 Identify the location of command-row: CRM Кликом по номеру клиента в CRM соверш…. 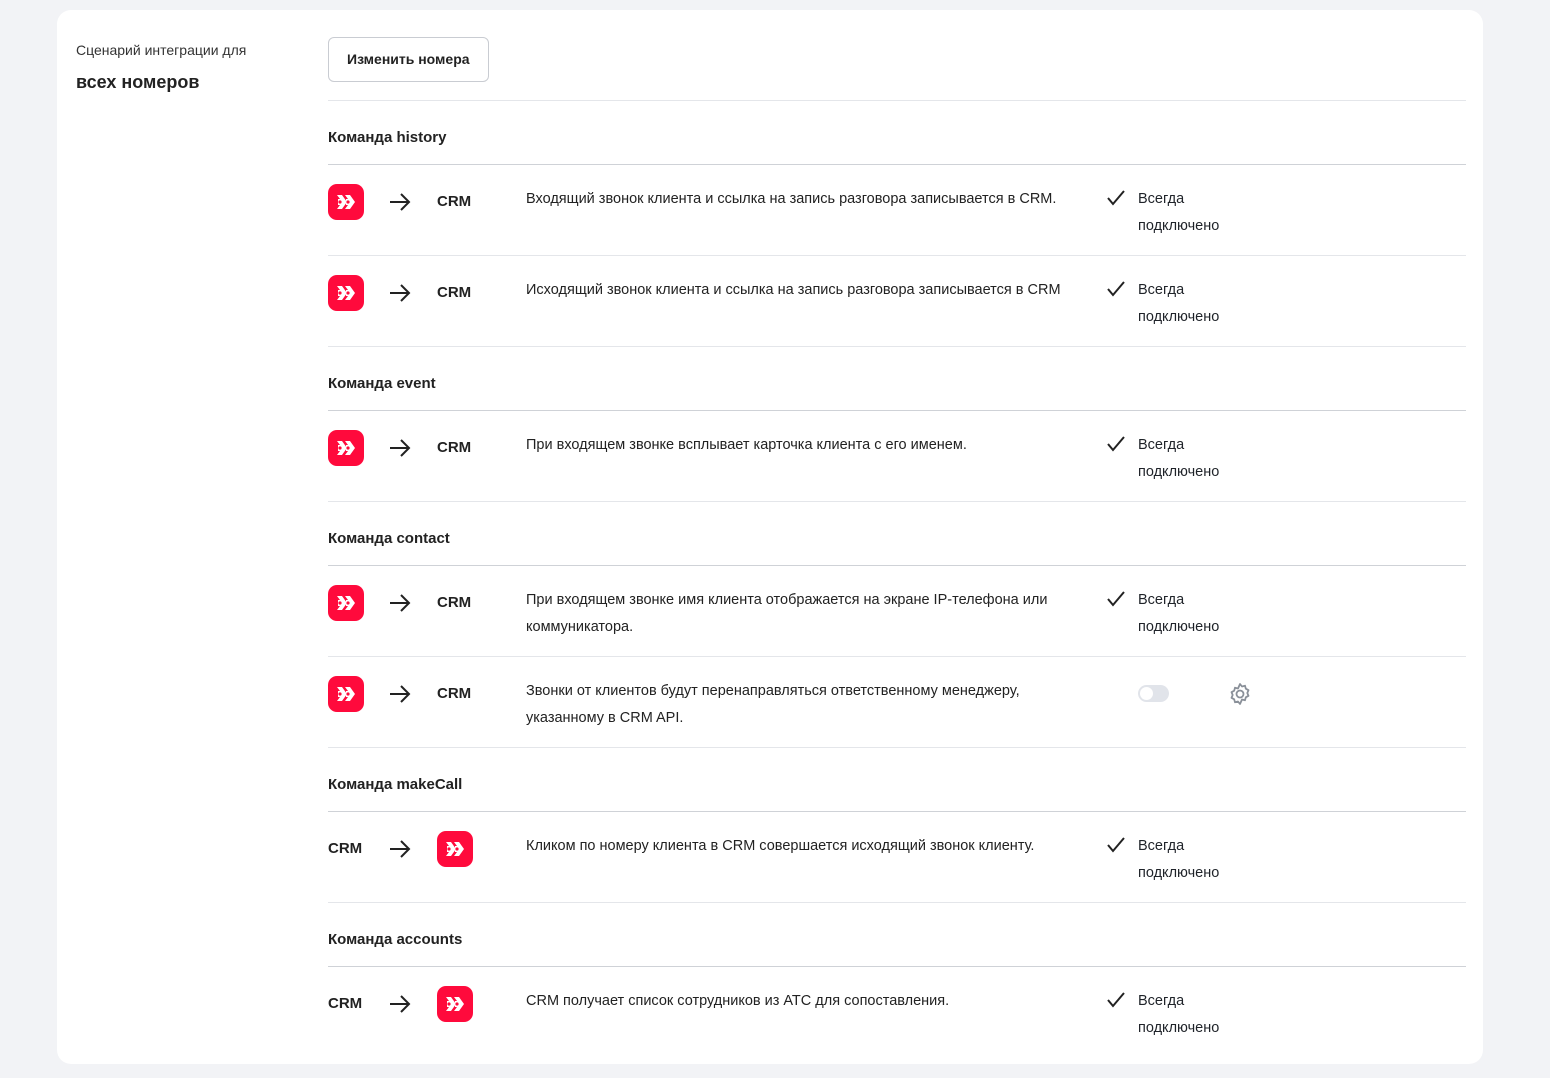
(897, 857).